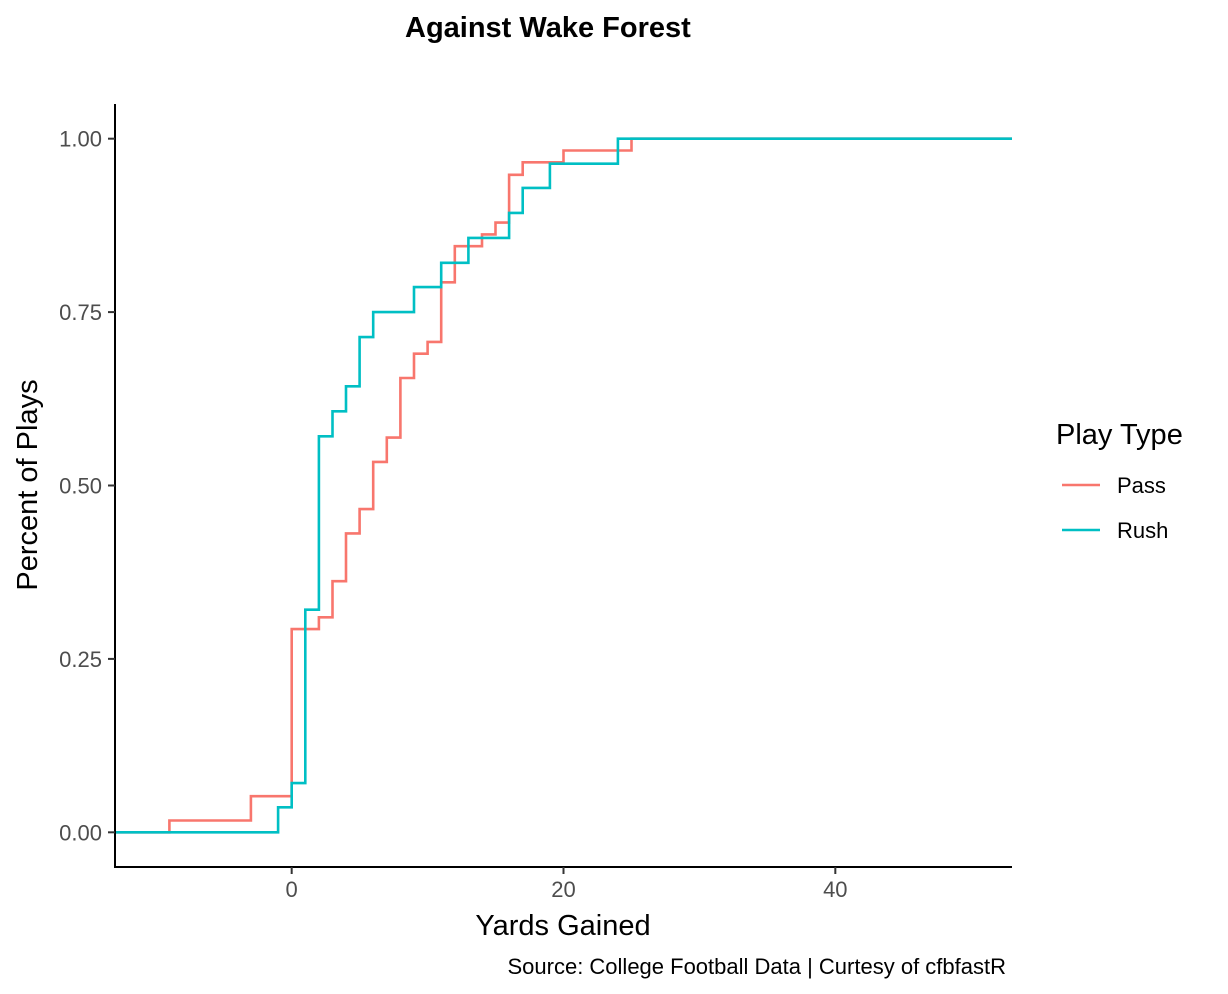  I want to click on chart-title: Against Wake Forest, so click(548, 28).